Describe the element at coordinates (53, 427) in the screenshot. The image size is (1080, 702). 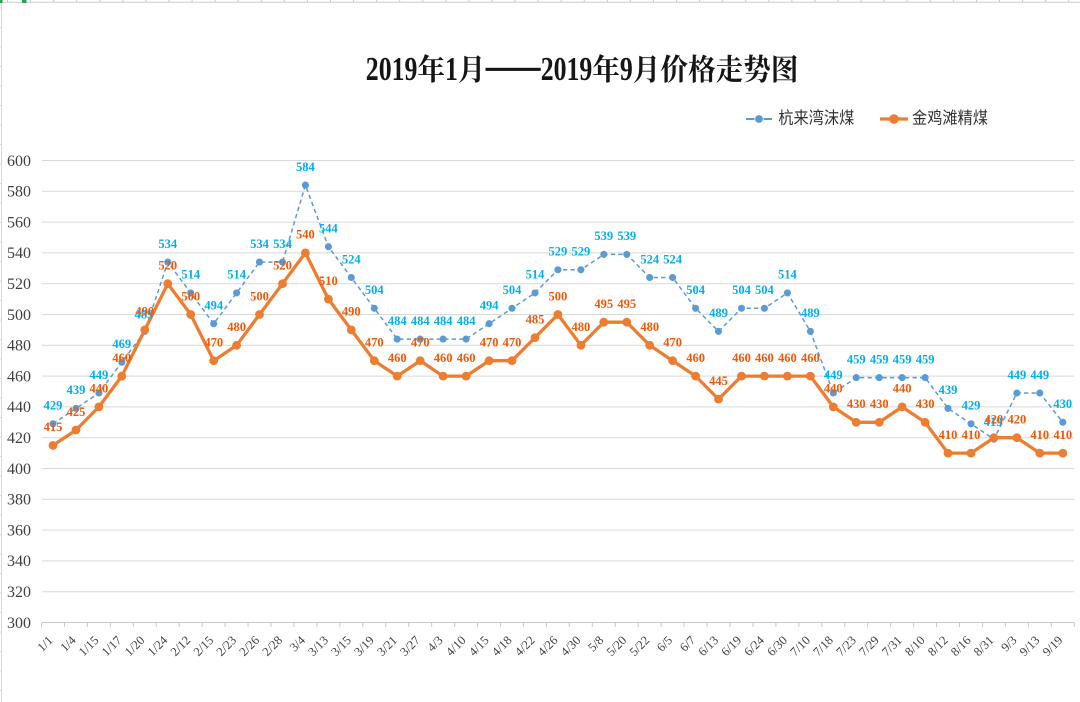
I see `svg-text: 415` at that location.